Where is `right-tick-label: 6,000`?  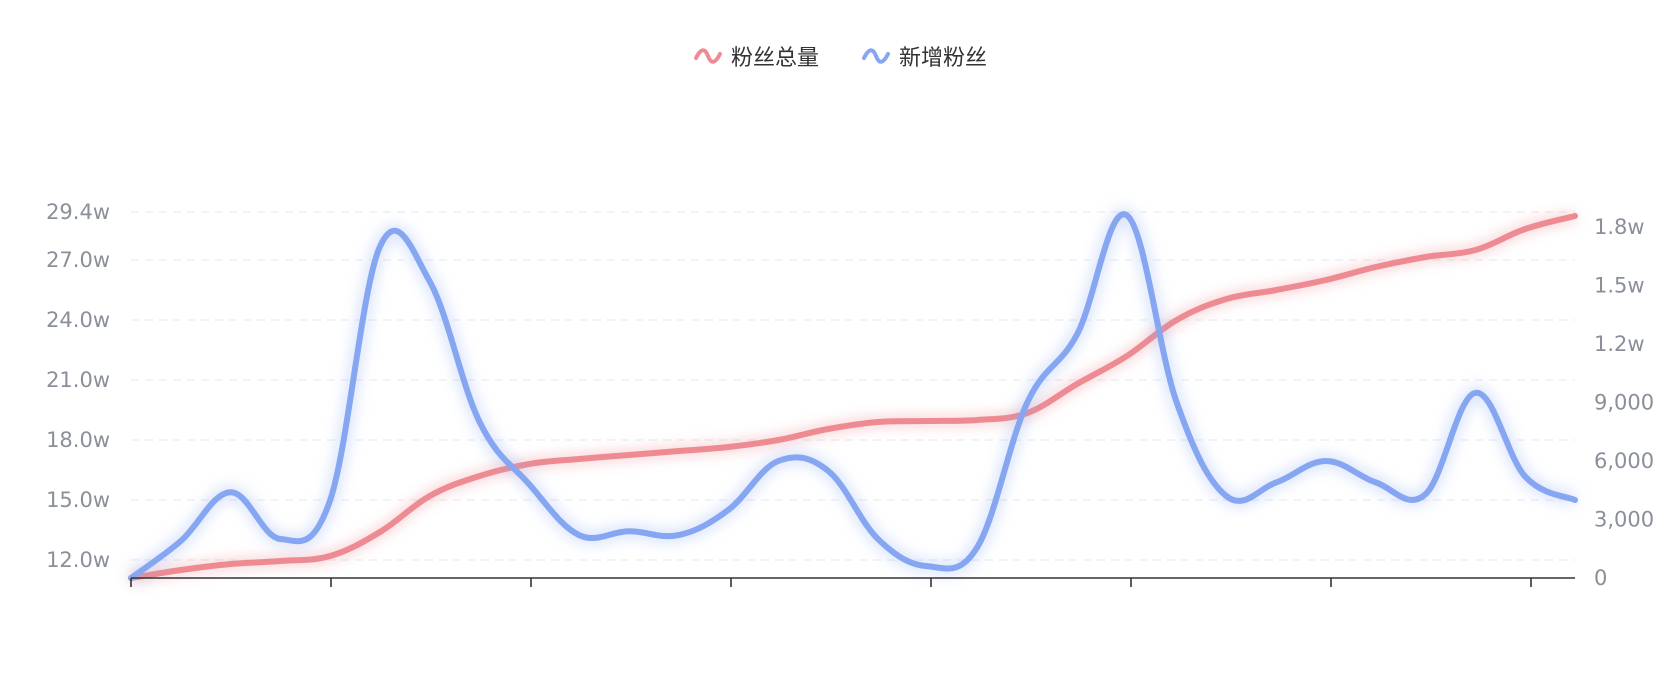 right-tick-label: 6,000 is located at coordinates (1624, 461).